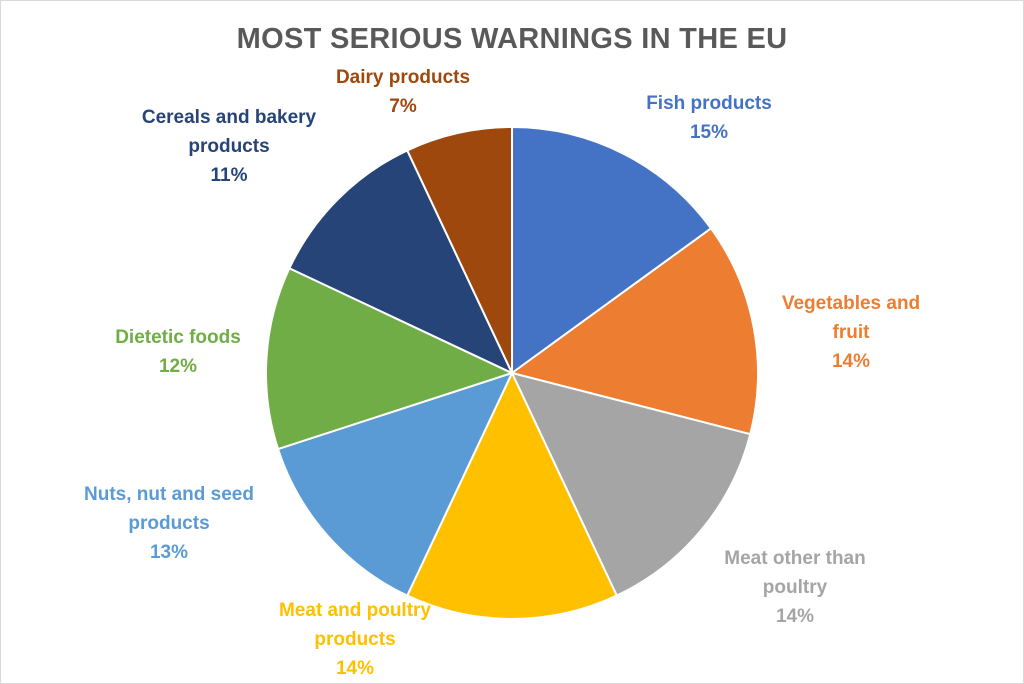 This screenshot has width=1024, height=684. Describe the element at coordinates (612, 250) in the screenshot. I see `pie-slice-fish-products` at that location.